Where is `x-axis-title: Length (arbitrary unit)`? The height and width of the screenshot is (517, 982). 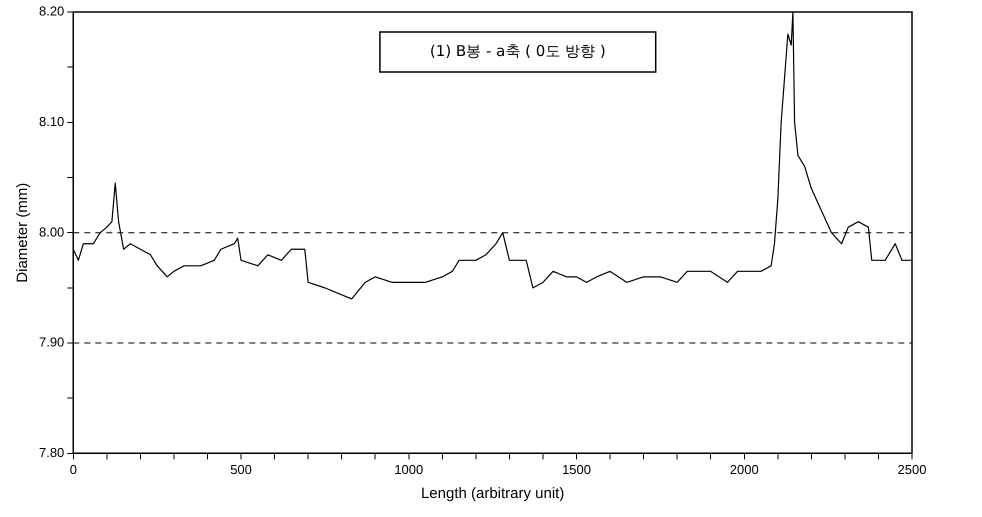 x-axis-title: Length (arbitrary unit) is located at coordinates (492, 493).